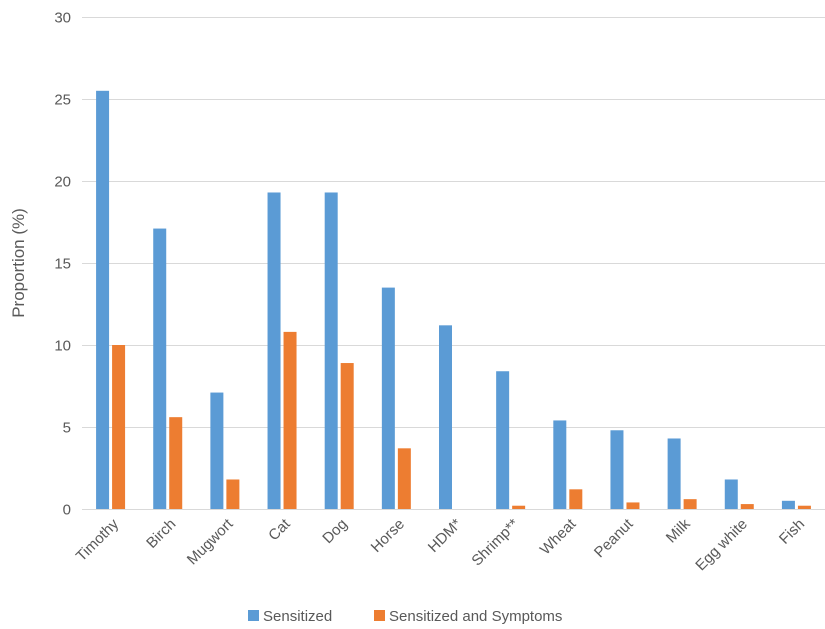 This screenshot has height=629, width=825. Describe the element at coordinates (98, 540) in the screenshot. I see `x-tick-label: Timothy` at that location.